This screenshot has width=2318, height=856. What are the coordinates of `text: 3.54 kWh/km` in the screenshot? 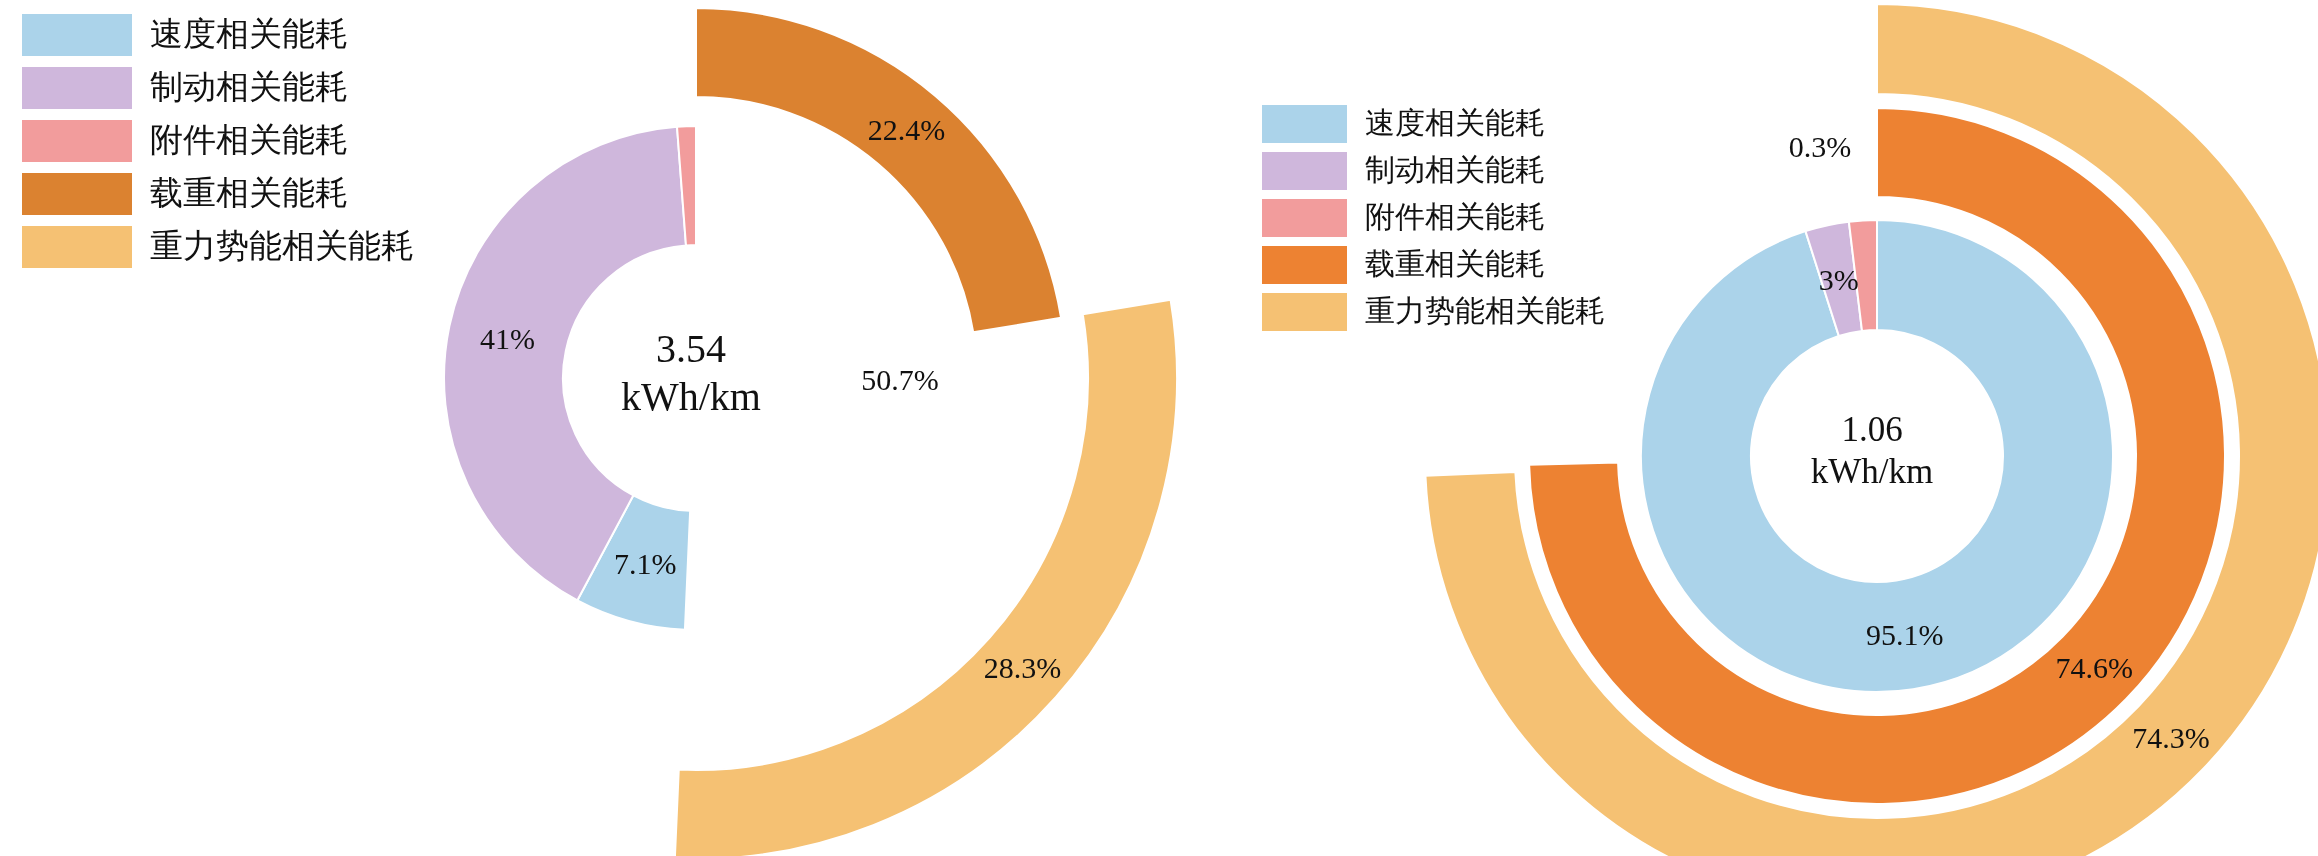 It's located at (691, 373).